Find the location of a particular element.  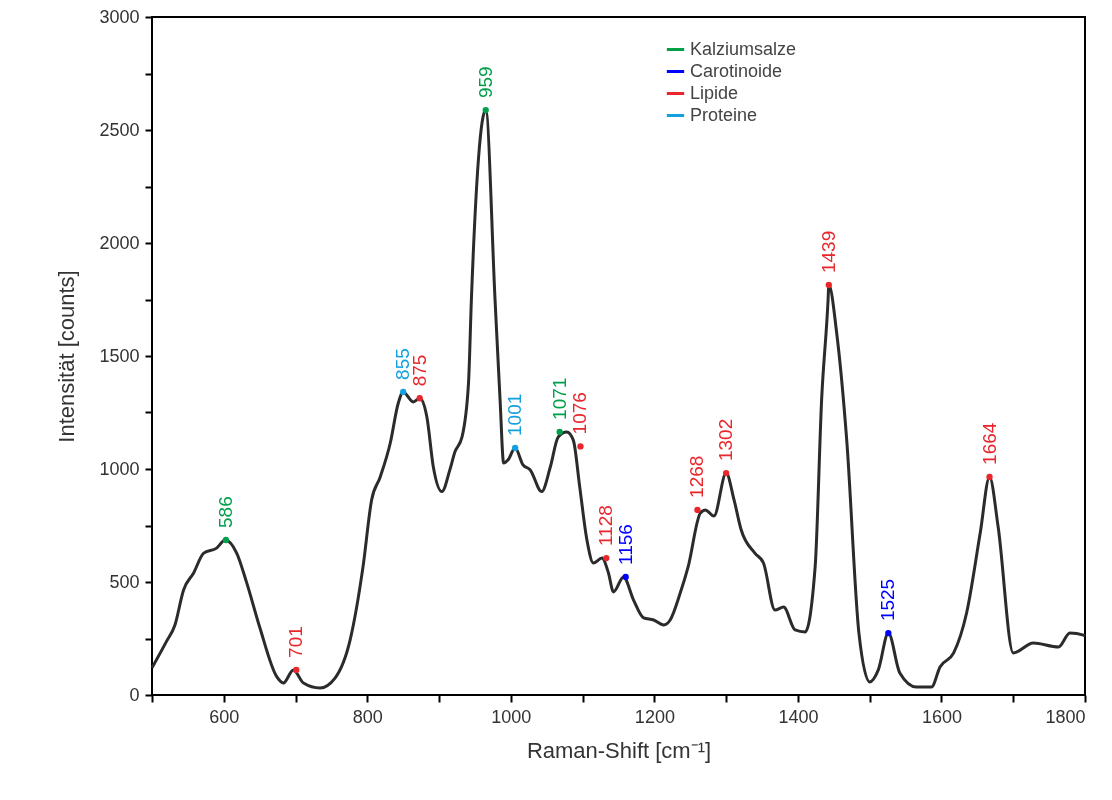

x-tick-label: 1400 is located at coordinates (798, 716).